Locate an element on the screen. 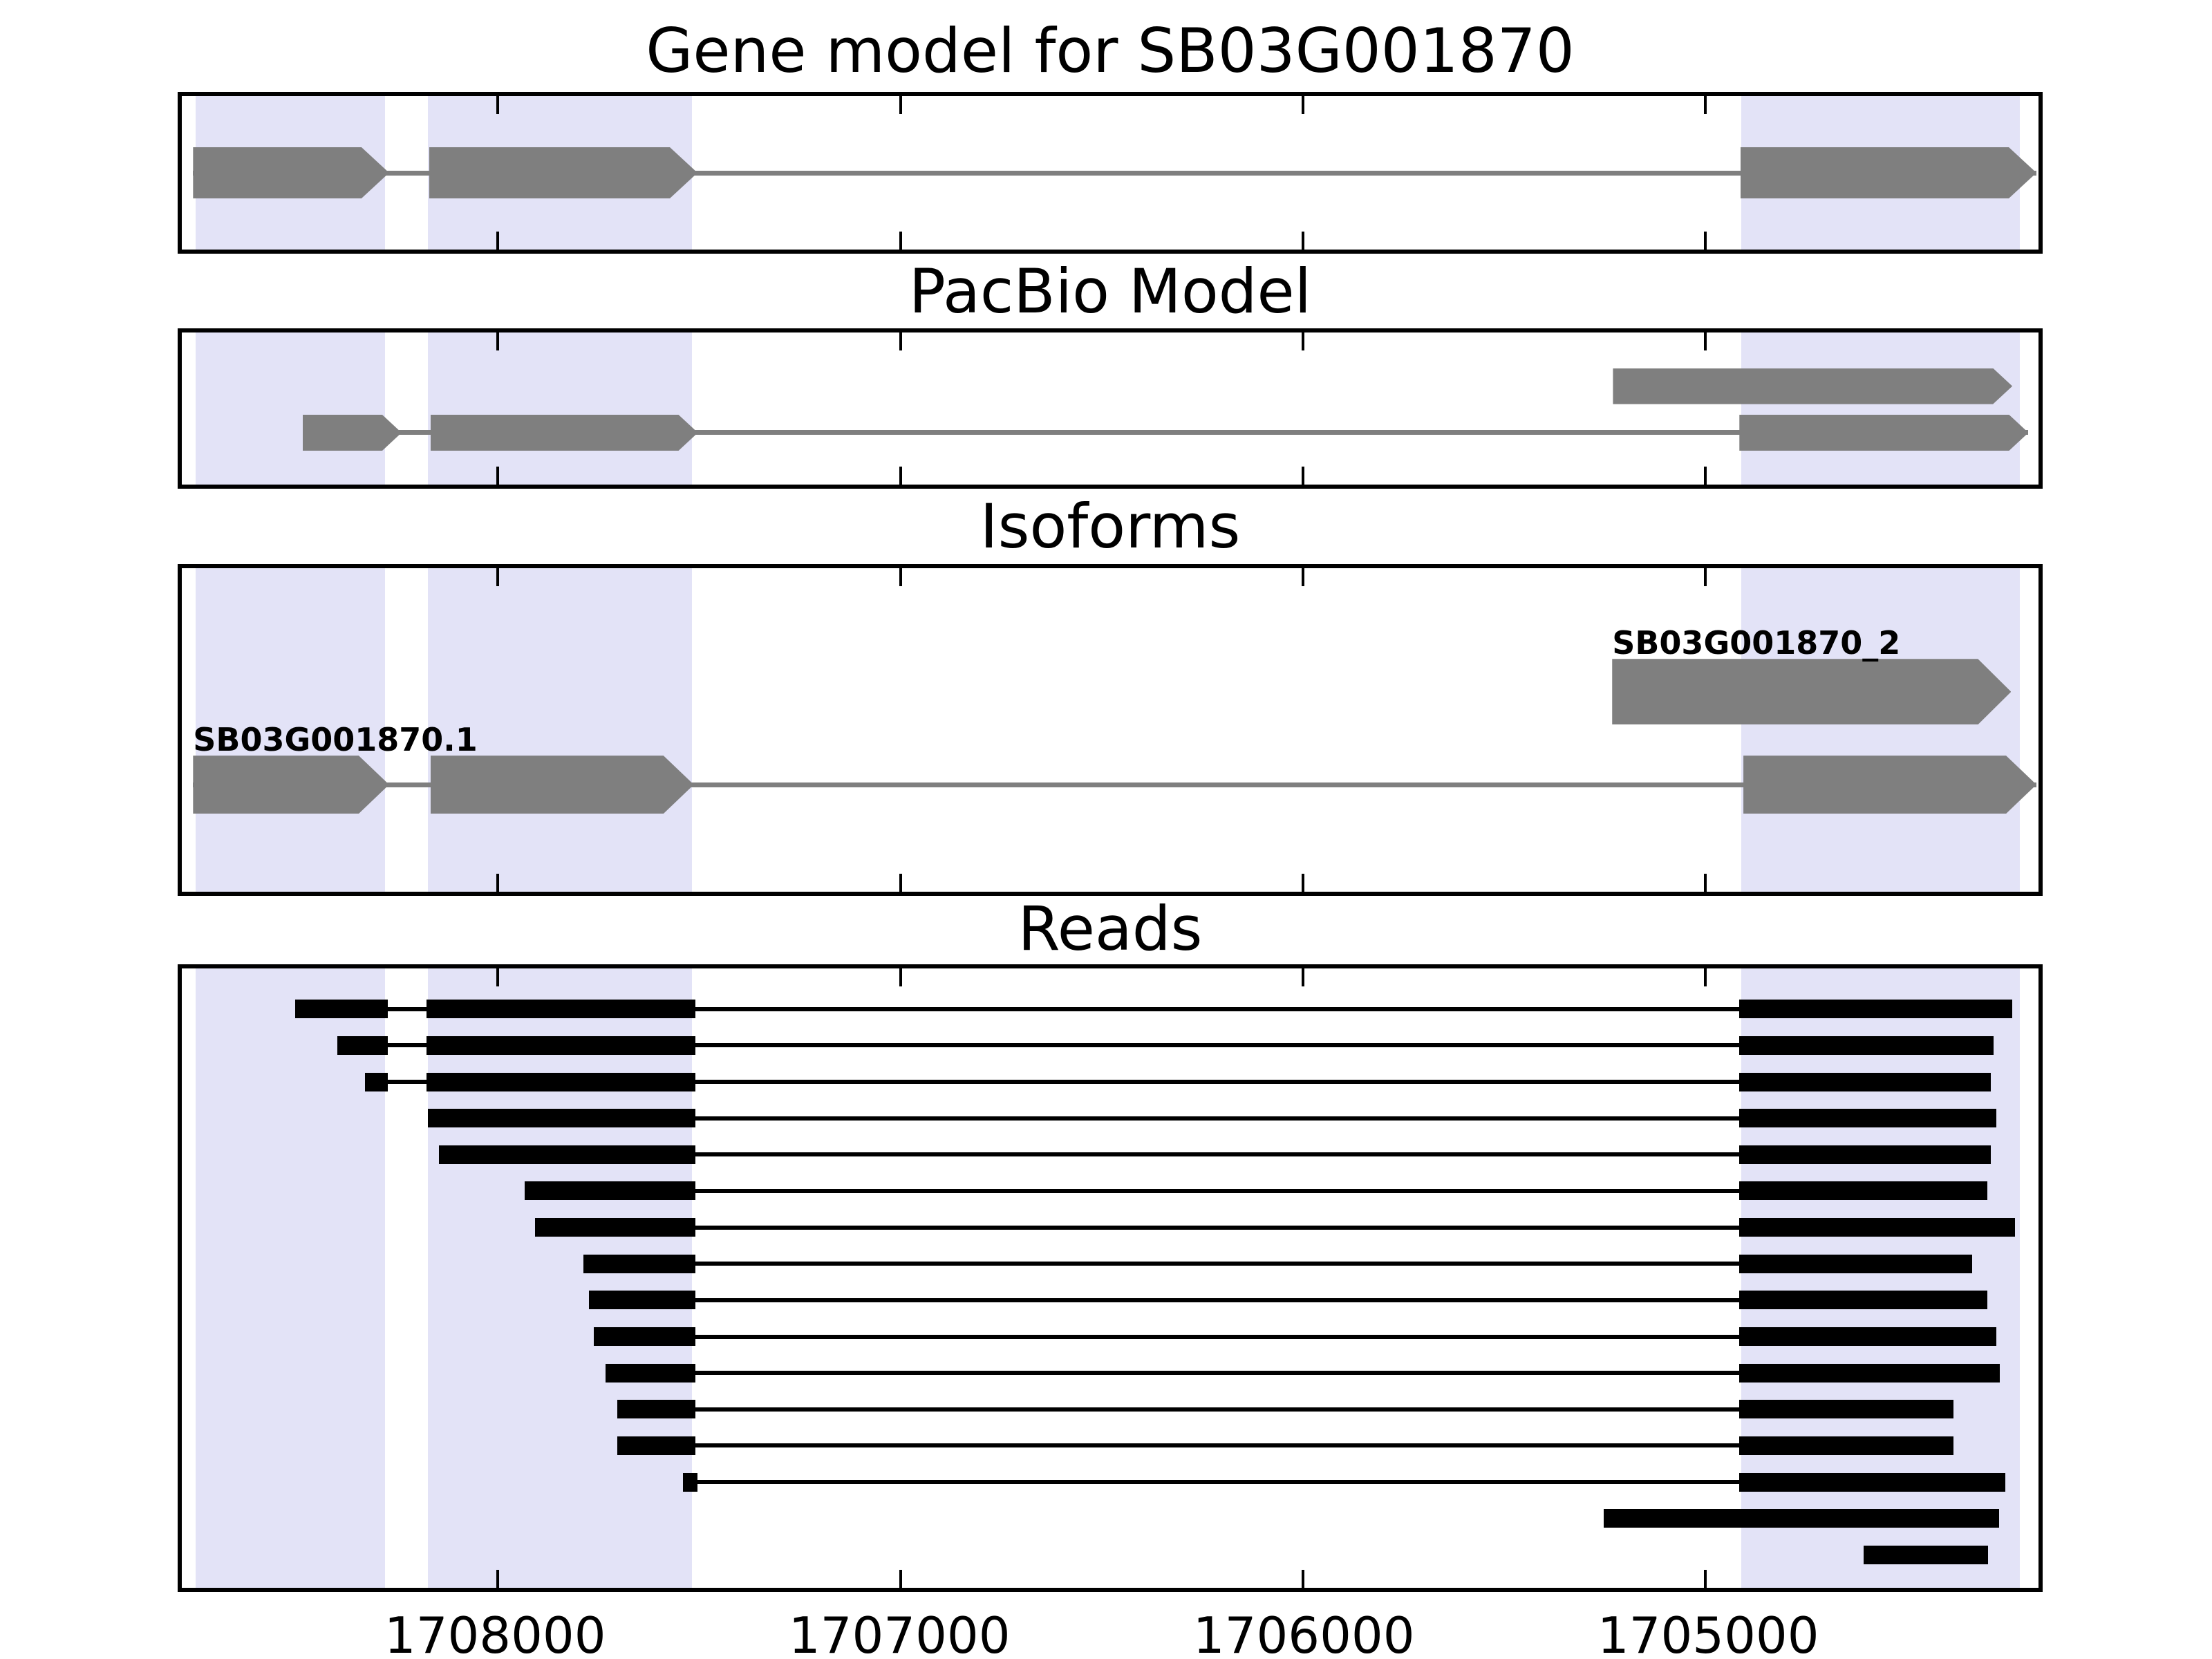 Image resolution: width=2212 pixels, height=1659 pixels. x-tick-label: 1706000 is located at coordinates (1303, 1633).